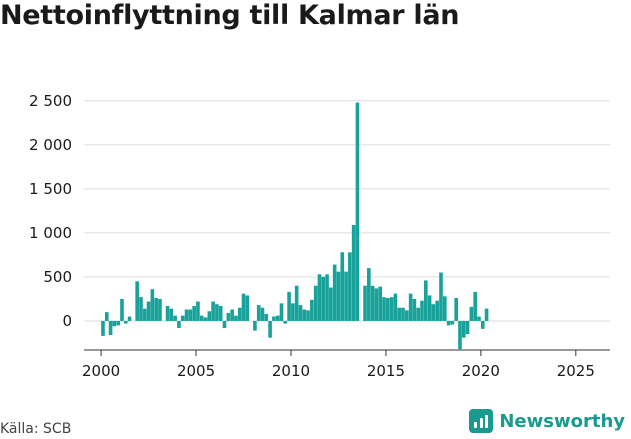 This screenshot has height=439, width=631. Describe the element at coordinates (50, 101) in the screenshot. I see `y-tick-label: 2 500` at that location.